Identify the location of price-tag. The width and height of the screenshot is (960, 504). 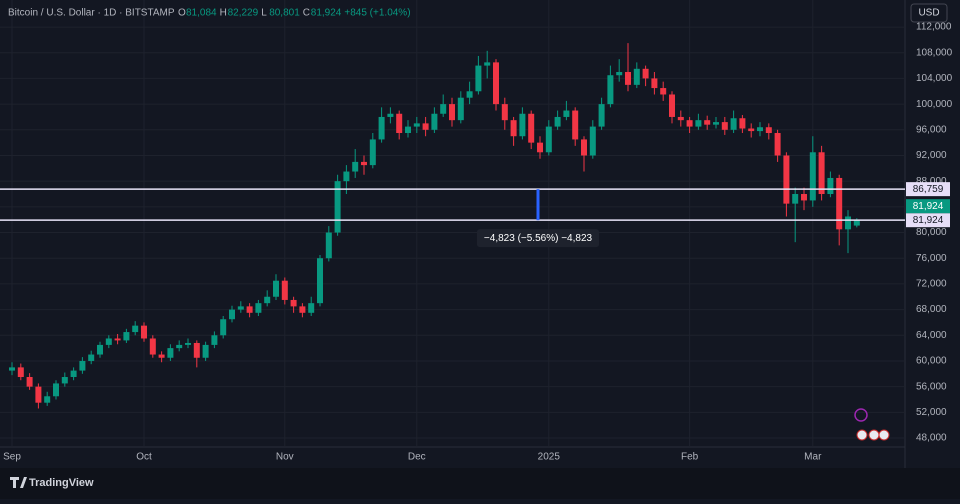
(928, 220).